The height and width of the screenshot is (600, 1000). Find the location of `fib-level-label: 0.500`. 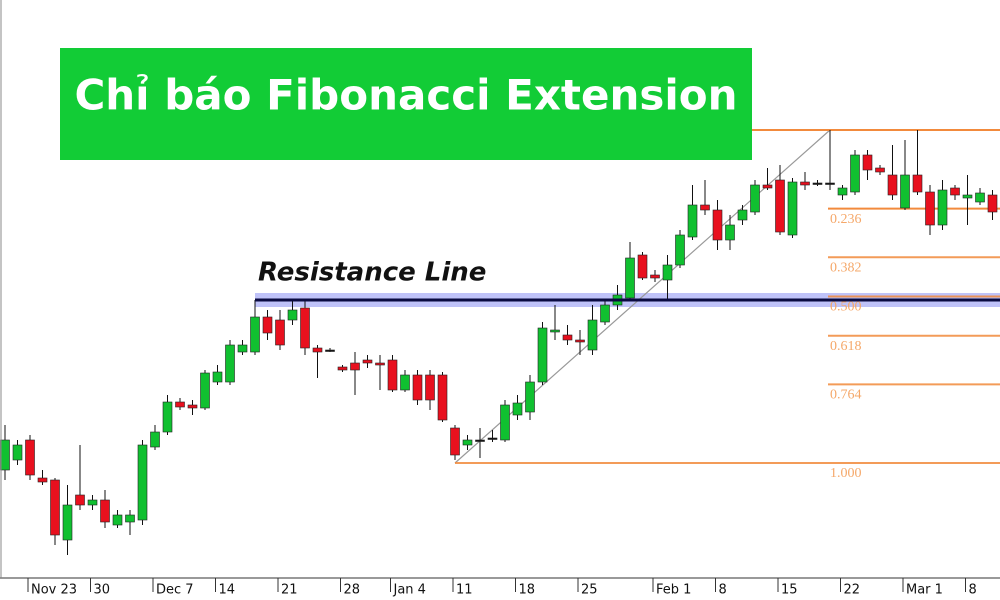

fib-level-label: 0.500 is located at coordinates (846, 307).